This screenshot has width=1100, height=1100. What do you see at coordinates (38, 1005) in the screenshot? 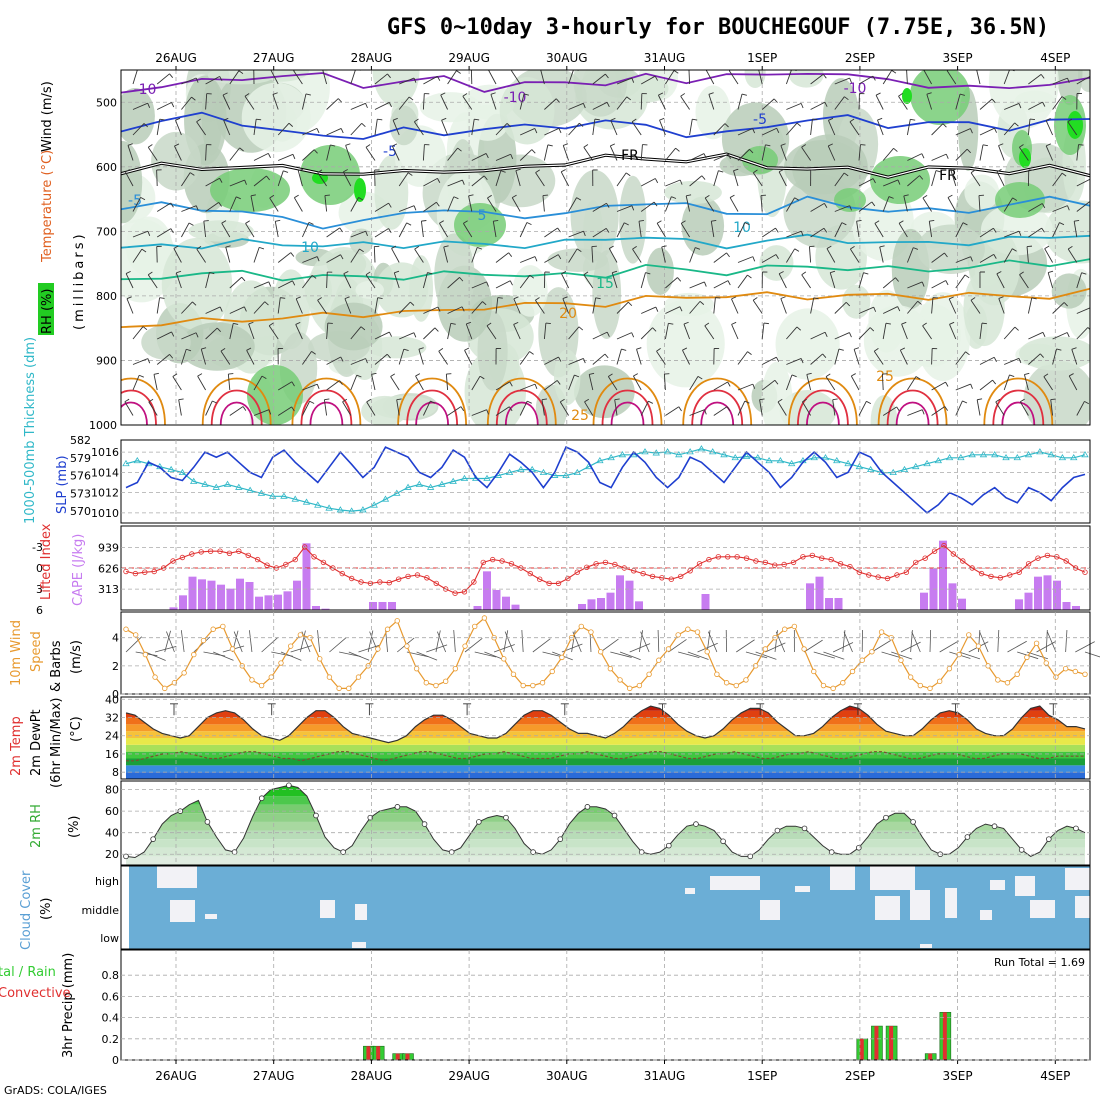
I see `precip-labels: 3hr Precip (mm) tal / Rain Convective` at bounding box center [38, 1005].